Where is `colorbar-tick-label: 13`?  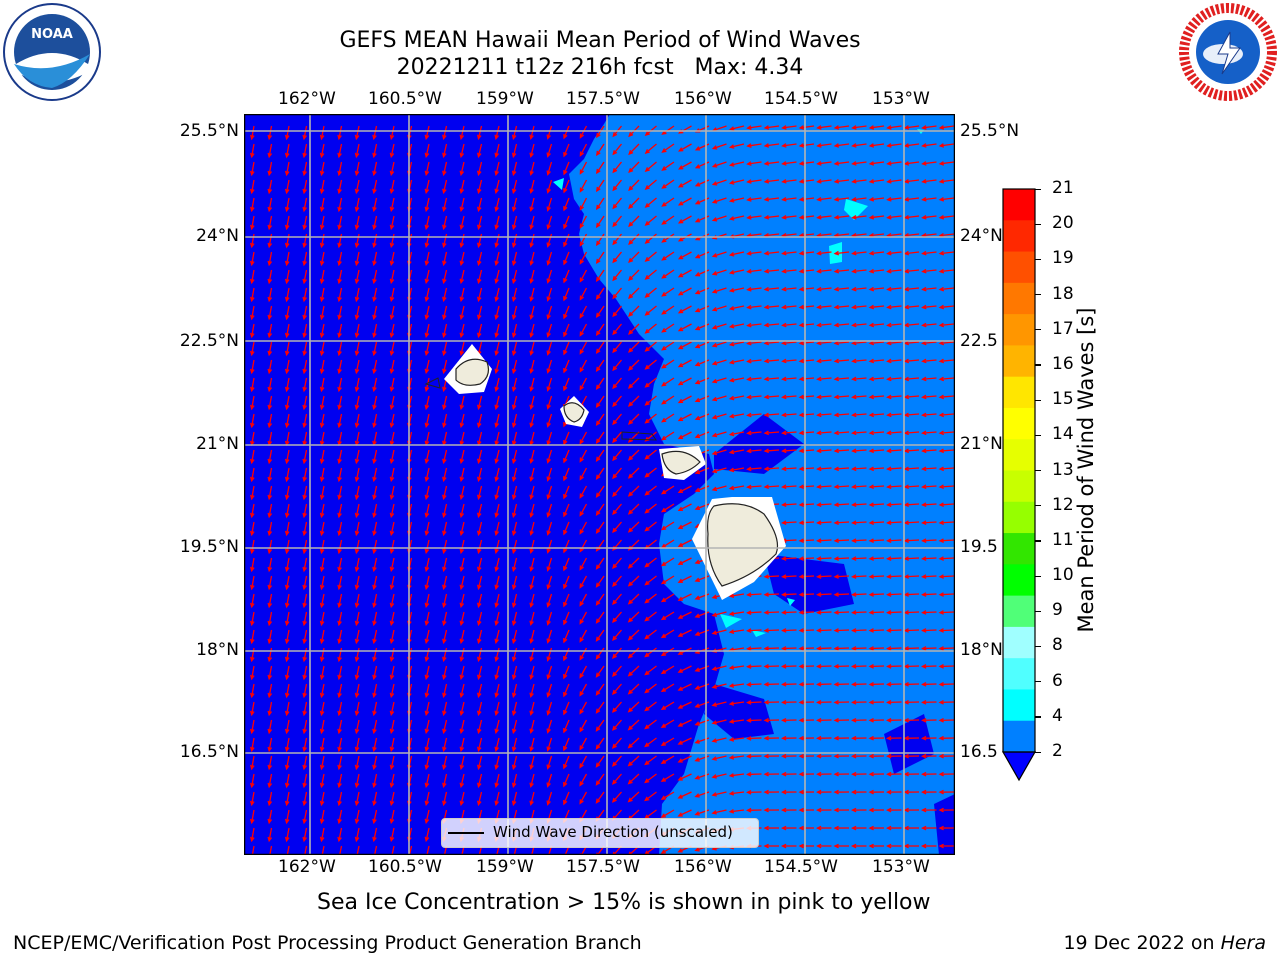
colorbar-tick-label: 13 is located at coordinates (1063, 469).